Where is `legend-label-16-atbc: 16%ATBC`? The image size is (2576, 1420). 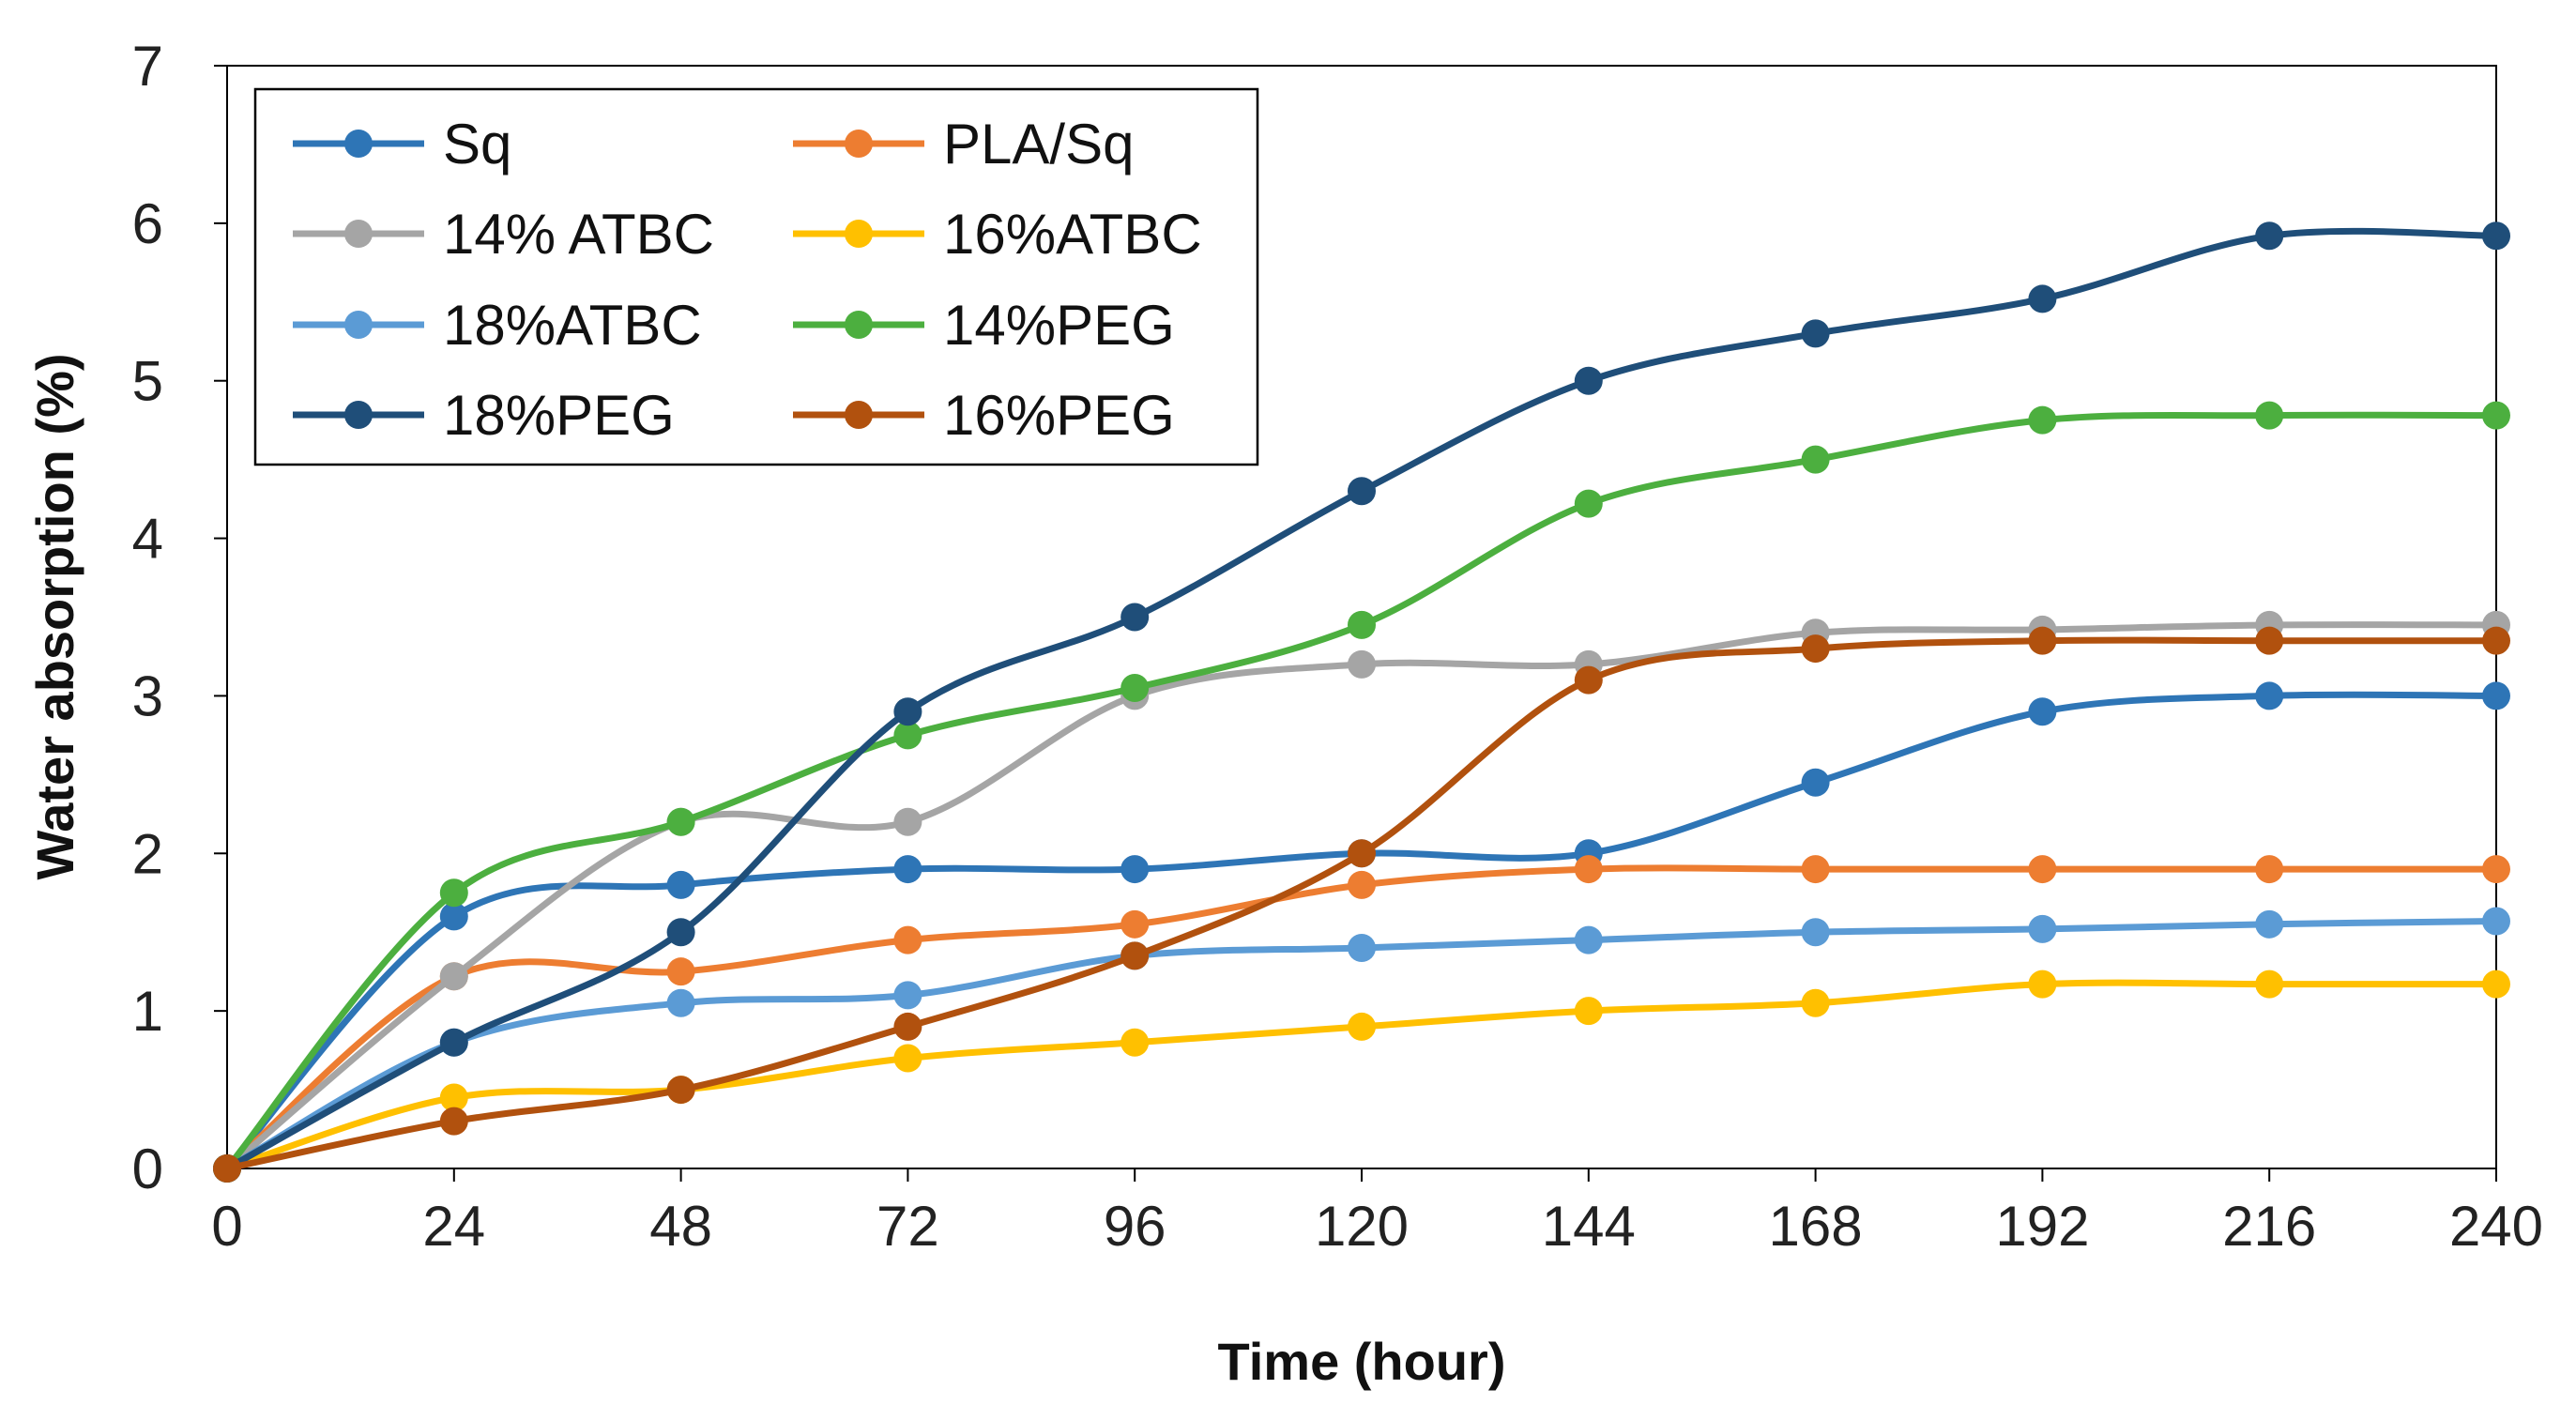 legend-label-16-atbc: 16%ATBC is located at coordinates (1072, 234).